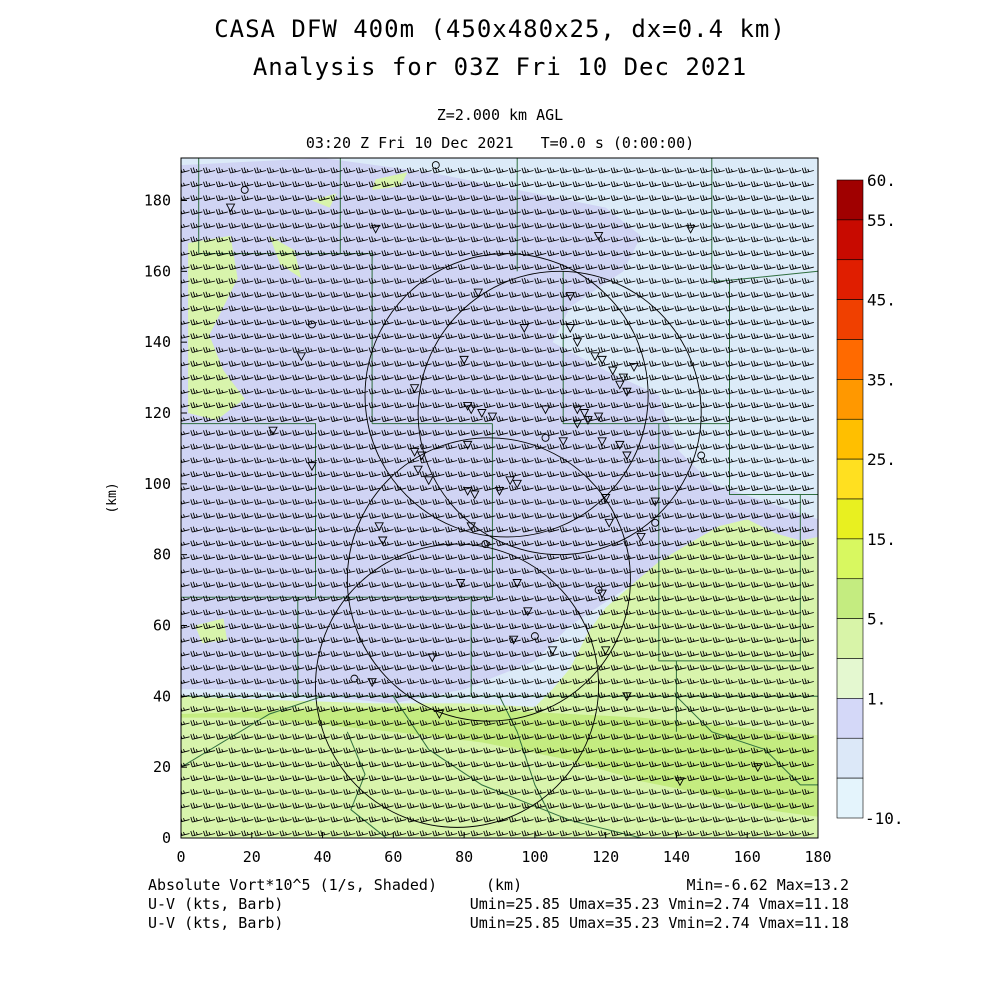  What do you see at coordinates (881, 379) in the screenshot?
I see `colorbar-label: 35.` at bounding box center [881, 379].